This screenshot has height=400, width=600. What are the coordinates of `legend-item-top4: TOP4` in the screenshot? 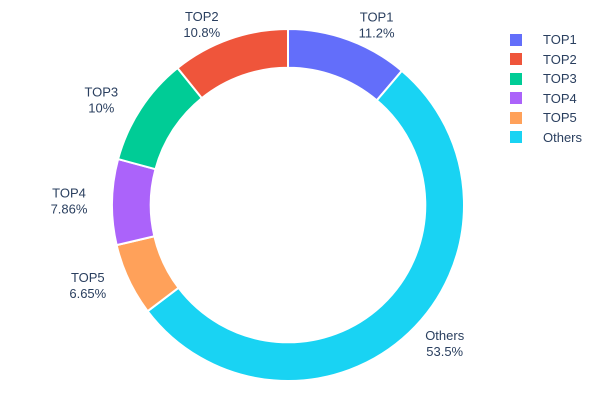 It's located at (546, 99).